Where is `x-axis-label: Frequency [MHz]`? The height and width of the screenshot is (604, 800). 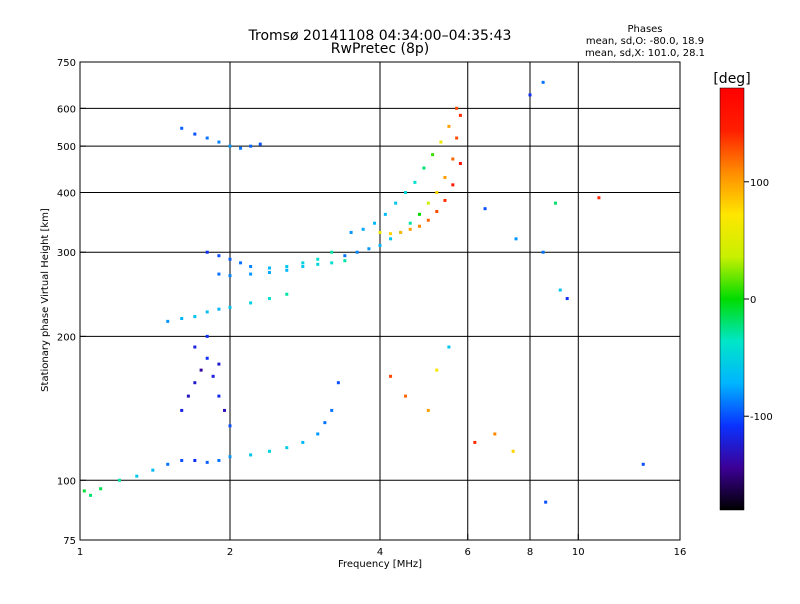
x-axis-label: Frequency [MHz] is located at coordinates (380, 564).